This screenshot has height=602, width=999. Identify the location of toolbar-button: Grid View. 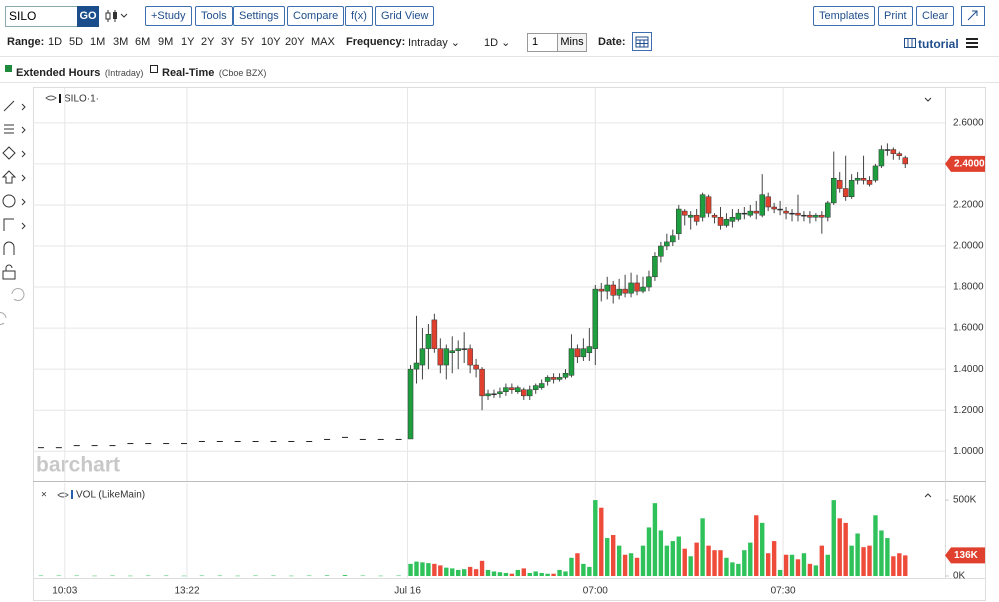
(405, 16).